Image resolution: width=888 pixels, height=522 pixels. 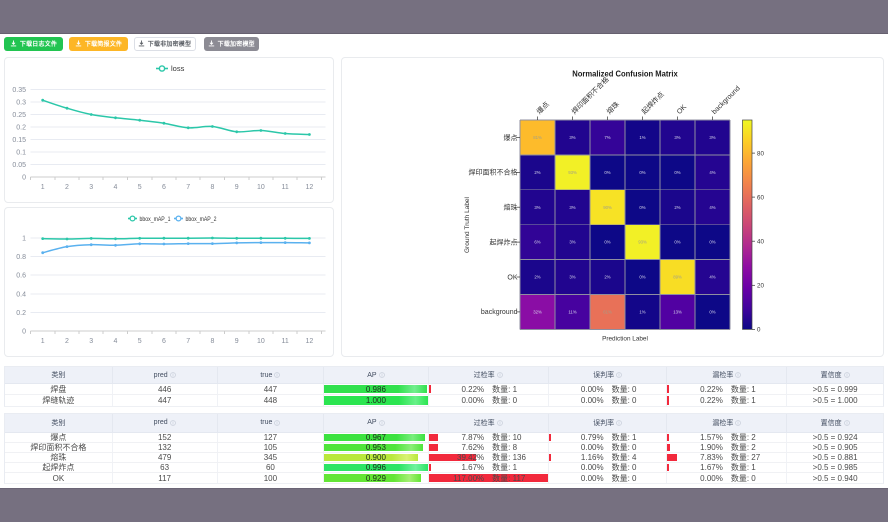 I want to click on svg-text: 7%, so click(x=607, y=137).